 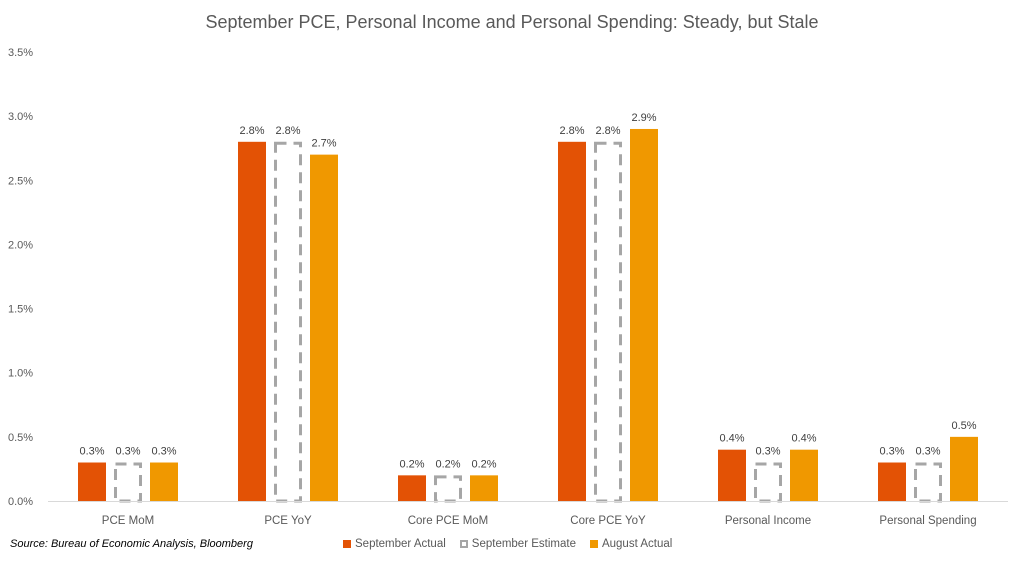 I want to click on legend-item-august-actual: August Actual, so click(x=631, y=544).